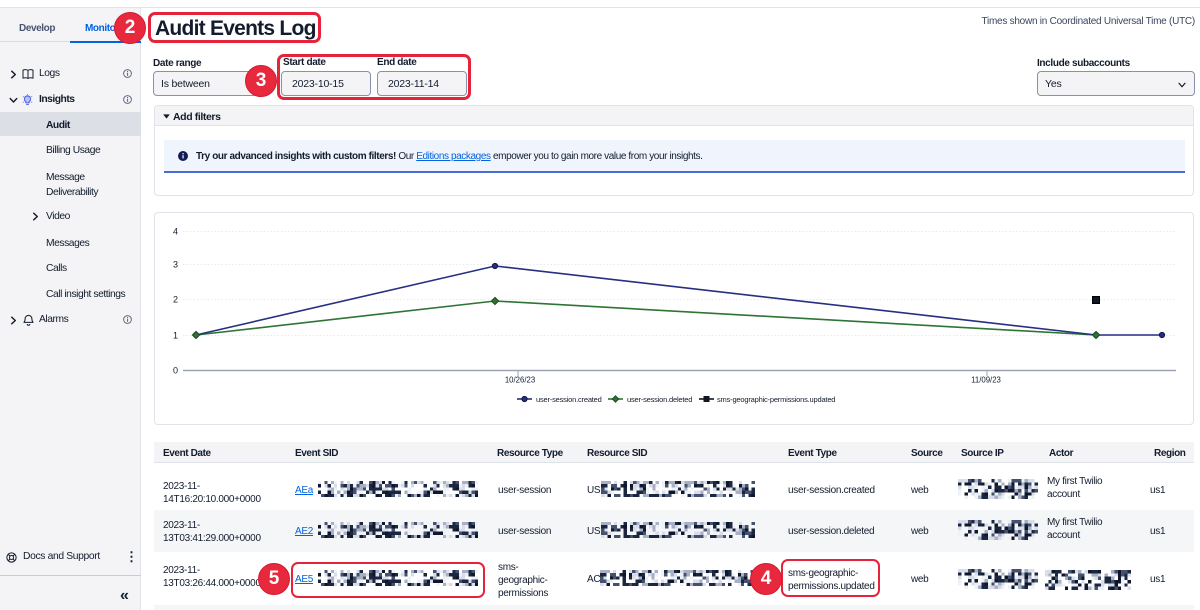  What do you see at coordinates (986, 380) in the screenshot?
I see `svg-text: 11/09/23` at bounding box center [986, 380].